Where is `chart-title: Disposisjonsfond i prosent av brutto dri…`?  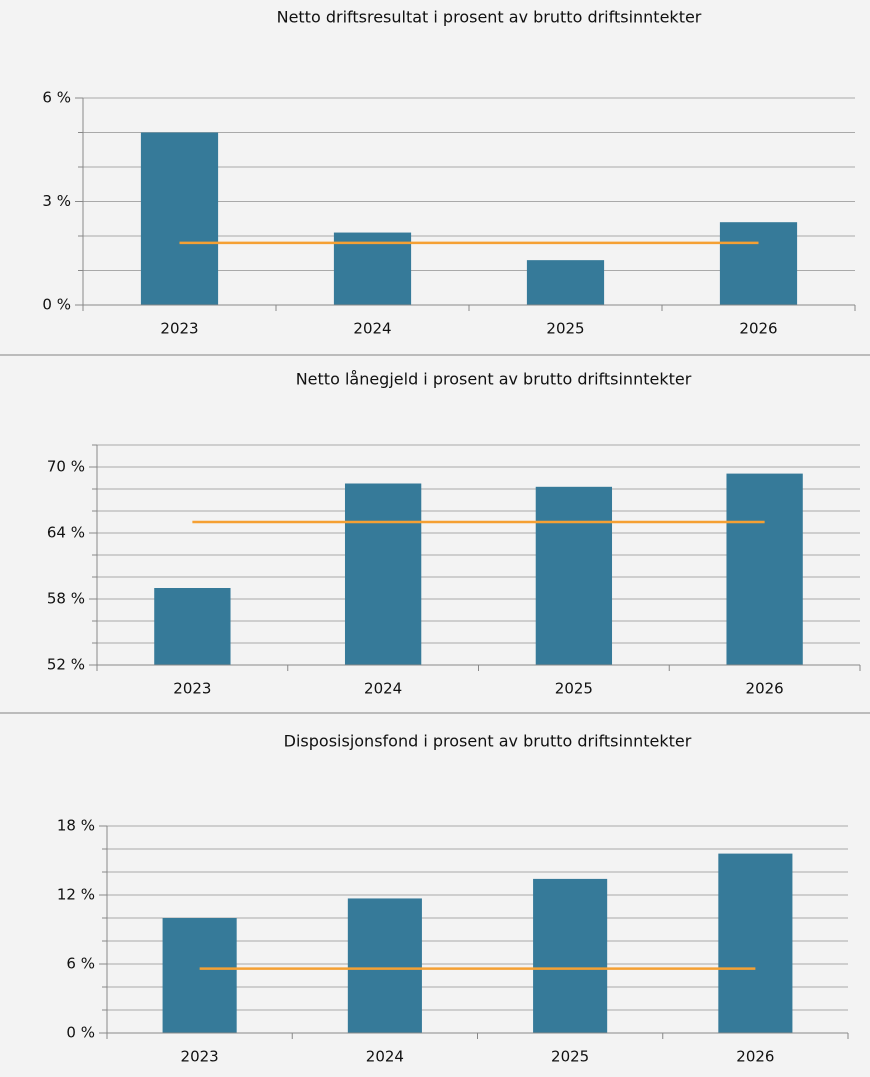
chart-title: Disposisjonsfond i prosent av brutto dri… is located at coordinates (488, 741).